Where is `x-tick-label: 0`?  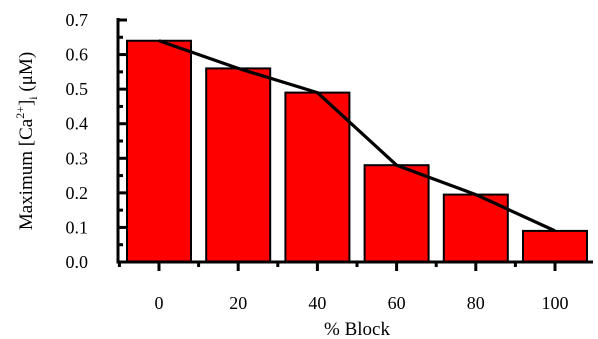 x-tick-label: 0 is located at coordinates (159, 303).